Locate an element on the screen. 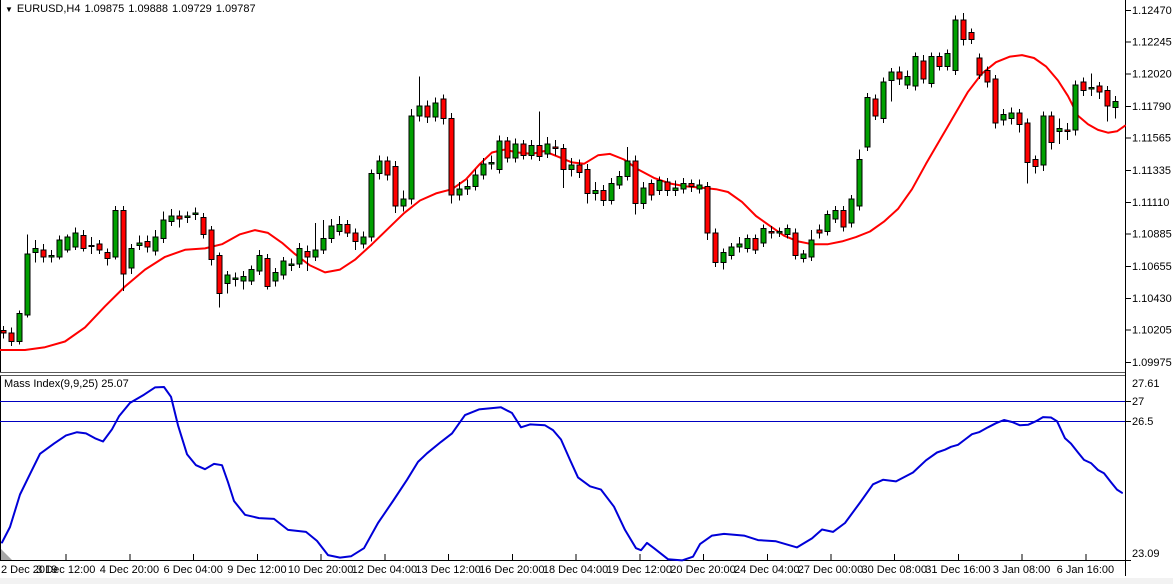  price-label: 1.10885 is located at coordinates (1152, 235).